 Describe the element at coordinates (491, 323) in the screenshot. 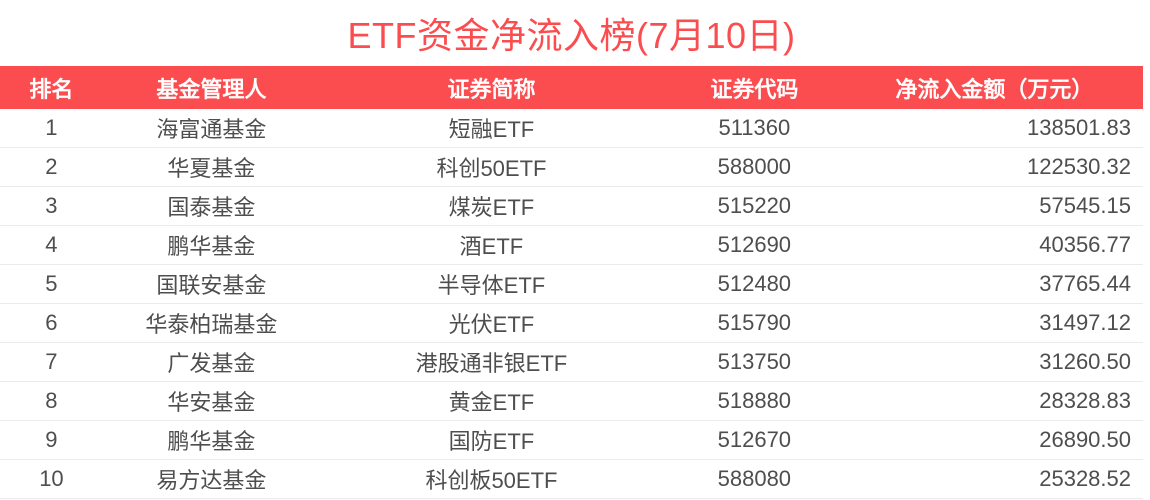

I see `cell-security-name: 光伏ETF` at that location.